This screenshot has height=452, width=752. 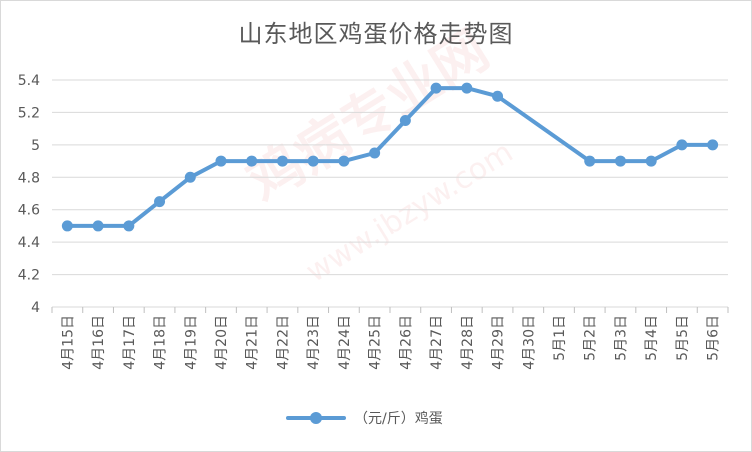 I want to click on x-tick-label: 4月18日, so click(x=161, y=342).